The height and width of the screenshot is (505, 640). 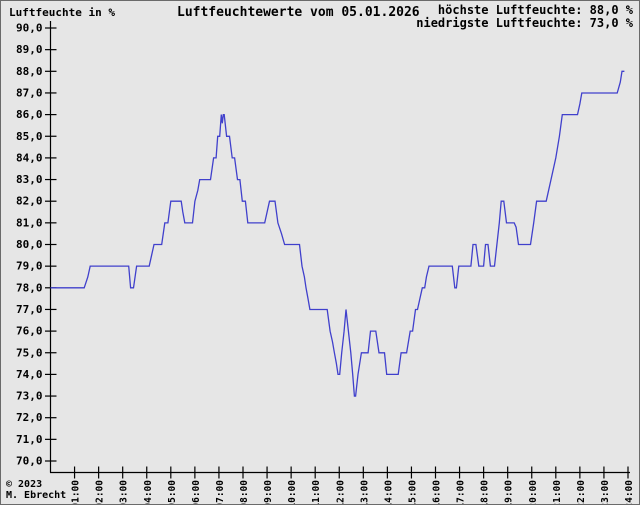 What do you see at coordinates (244, 492) in the screenshot?
I see `svg-text: 08:00` at bounding box center [244, 492].